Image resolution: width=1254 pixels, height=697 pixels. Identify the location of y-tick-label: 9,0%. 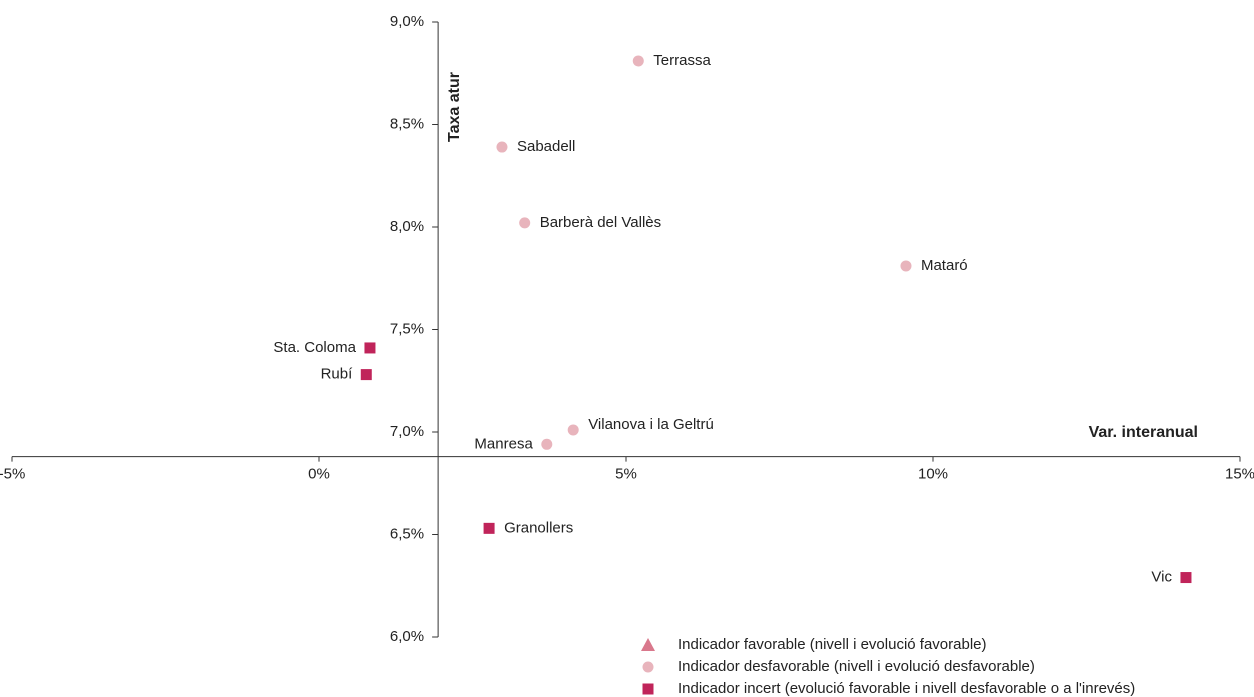
(407, 21).